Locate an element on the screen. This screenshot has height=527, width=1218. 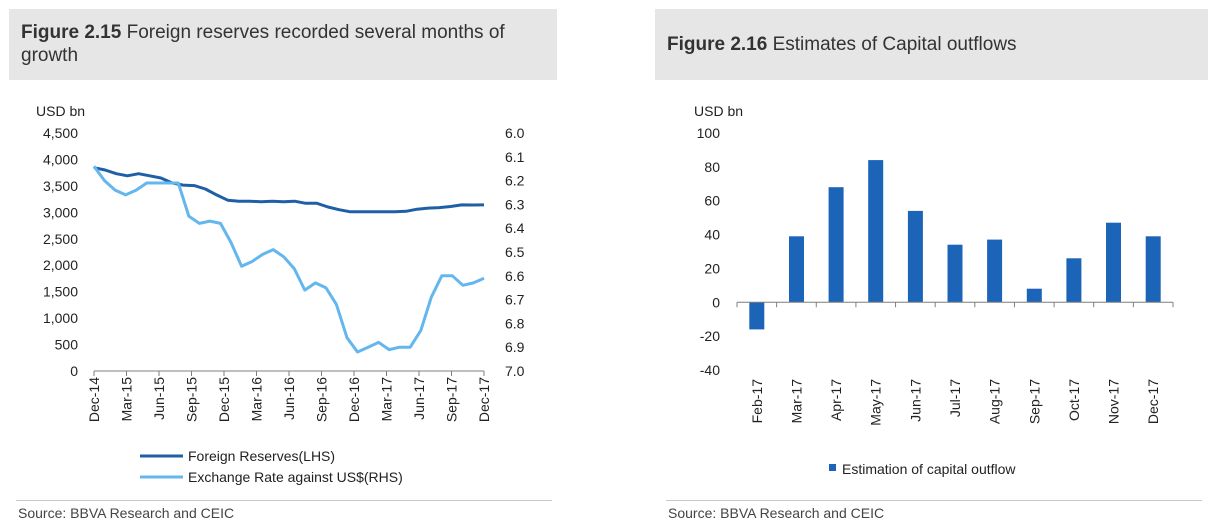
left-x-tick-label: Mar-17 is located at coordinates (387, 399).